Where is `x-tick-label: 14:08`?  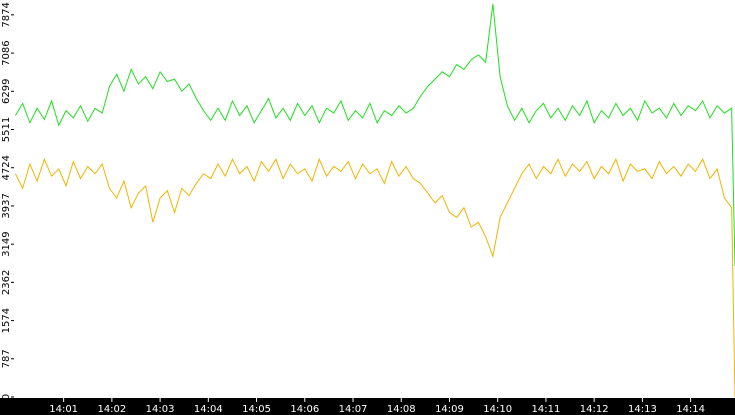 x-tick-label: 14:08 is located at coordinates (401, 409).